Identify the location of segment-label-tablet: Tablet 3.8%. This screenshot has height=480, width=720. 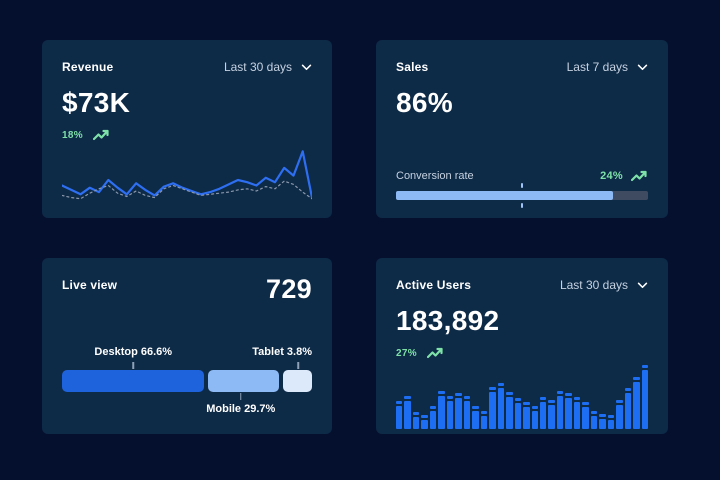
(282, 352).